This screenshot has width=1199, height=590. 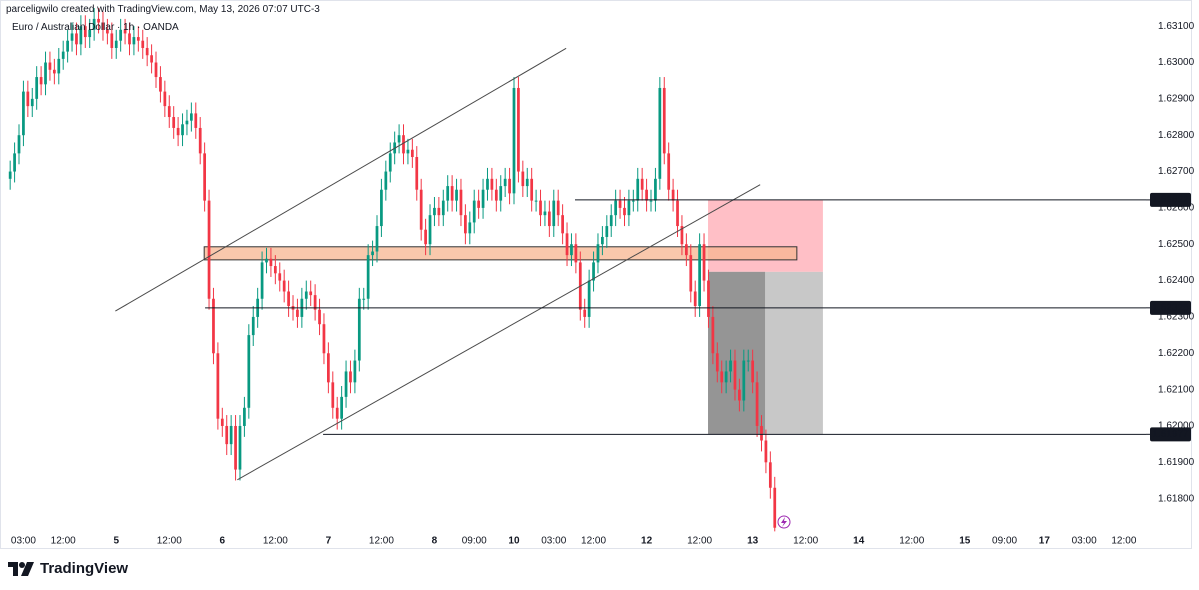 I want to click on brand-name: TradingView, so click(x=84, y=568).